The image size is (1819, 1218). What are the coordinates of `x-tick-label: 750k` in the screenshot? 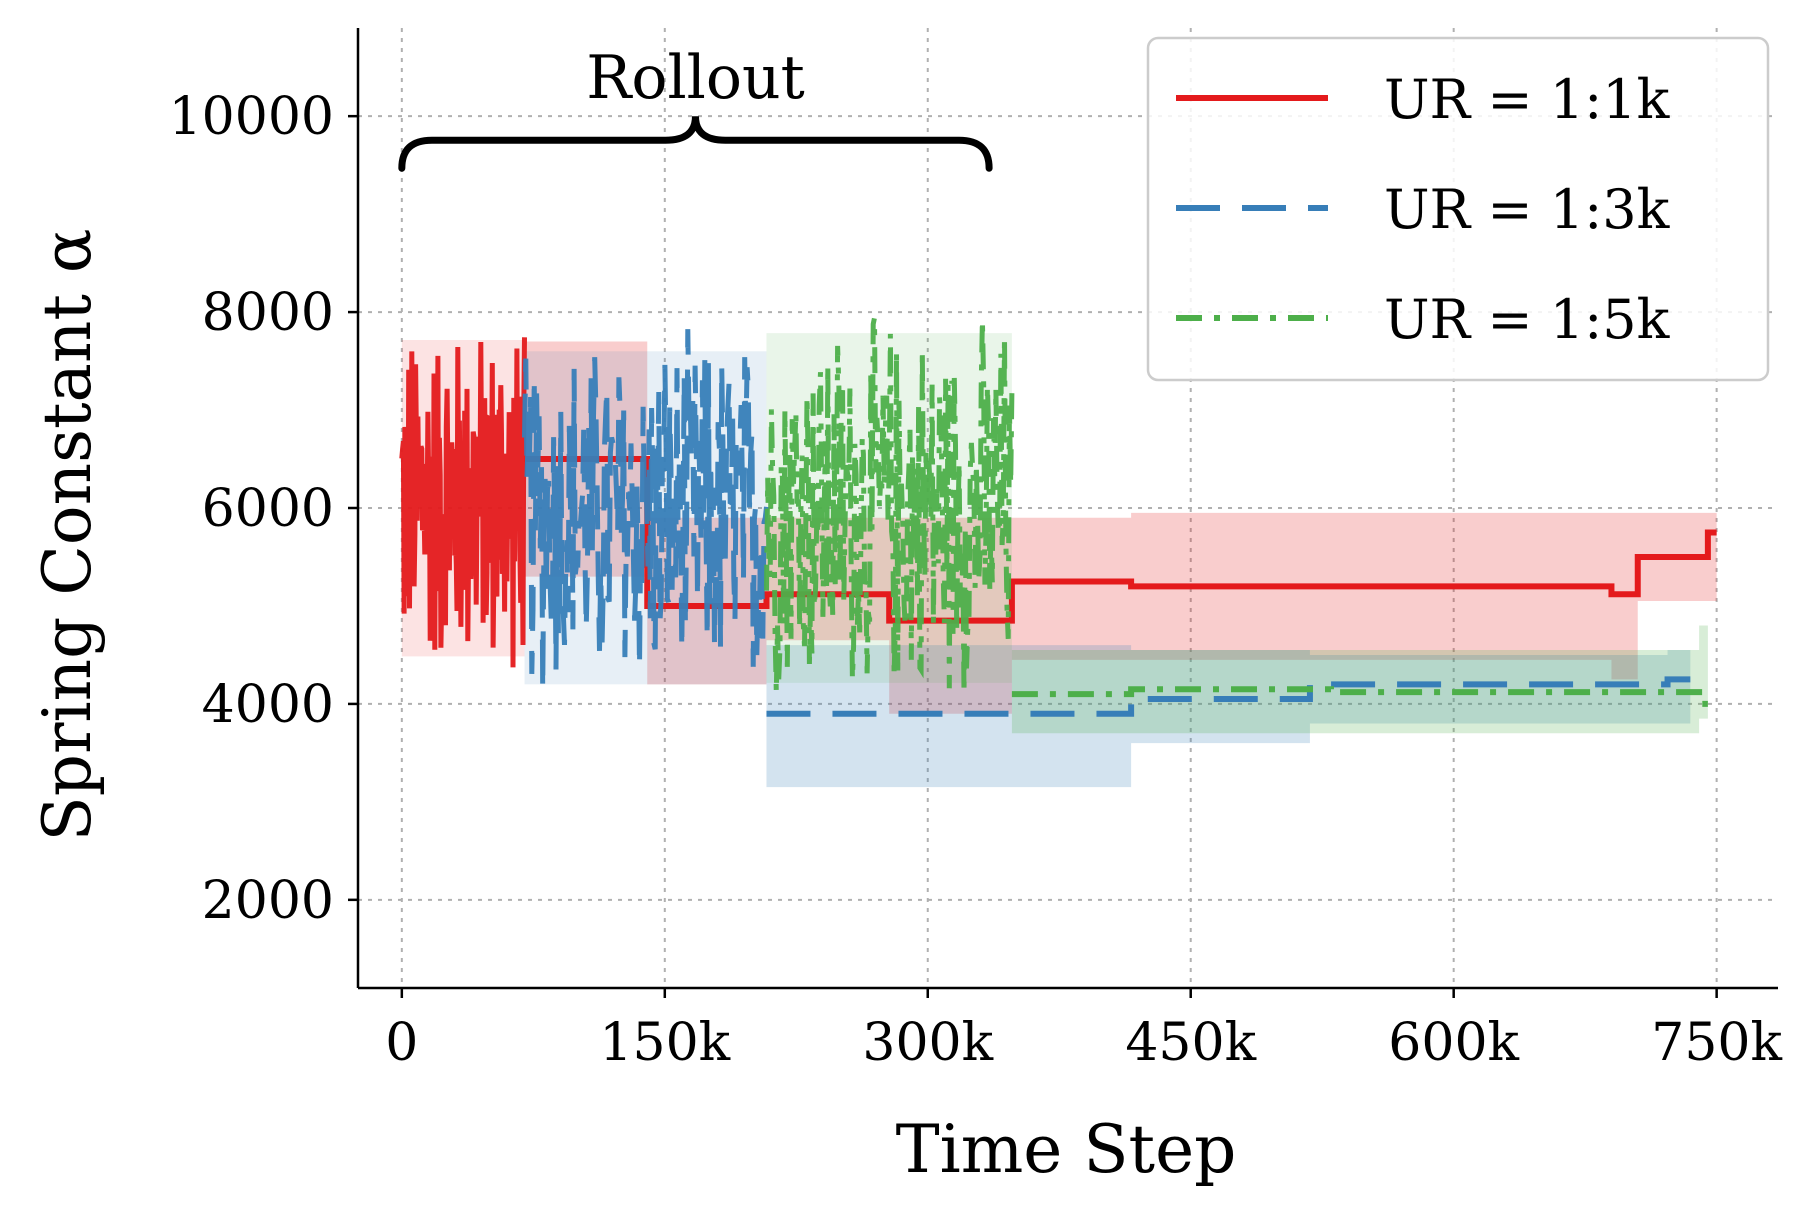 It's located at (1716, 1043).